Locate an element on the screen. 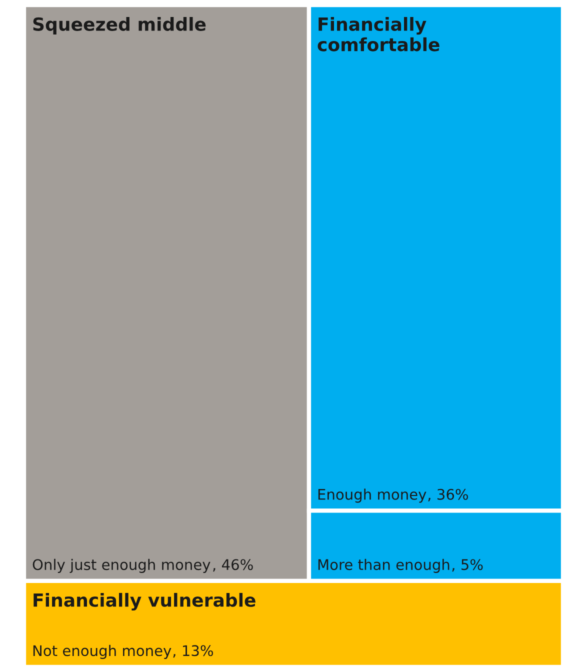 Image resolution: width=563 pixels, height=667 pixels. data-label: , 5% is located at coordinates (467, 565).